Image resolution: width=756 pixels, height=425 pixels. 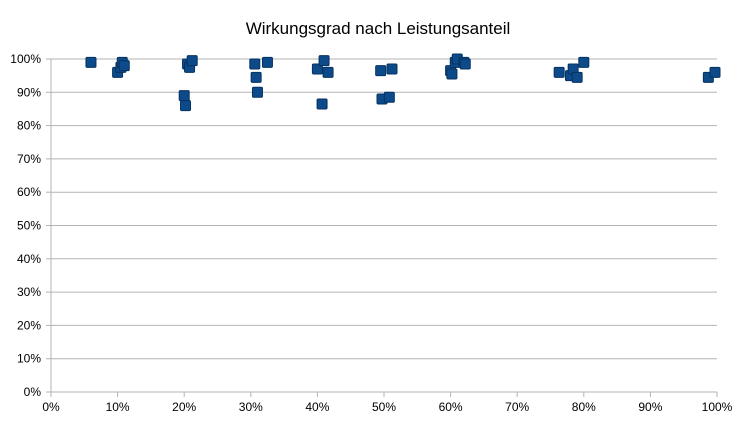 What do you see at coordinates (29, 159) in the screenshot?
I see `y-tick-label: 70%` at bounding box center [29, 159].